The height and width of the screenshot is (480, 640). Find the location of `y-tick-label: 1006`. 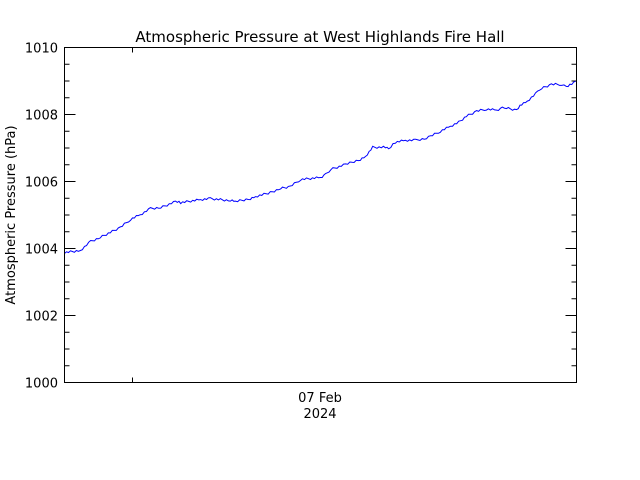

y-tick-label: 1006 is located at coordinates (41, 183).